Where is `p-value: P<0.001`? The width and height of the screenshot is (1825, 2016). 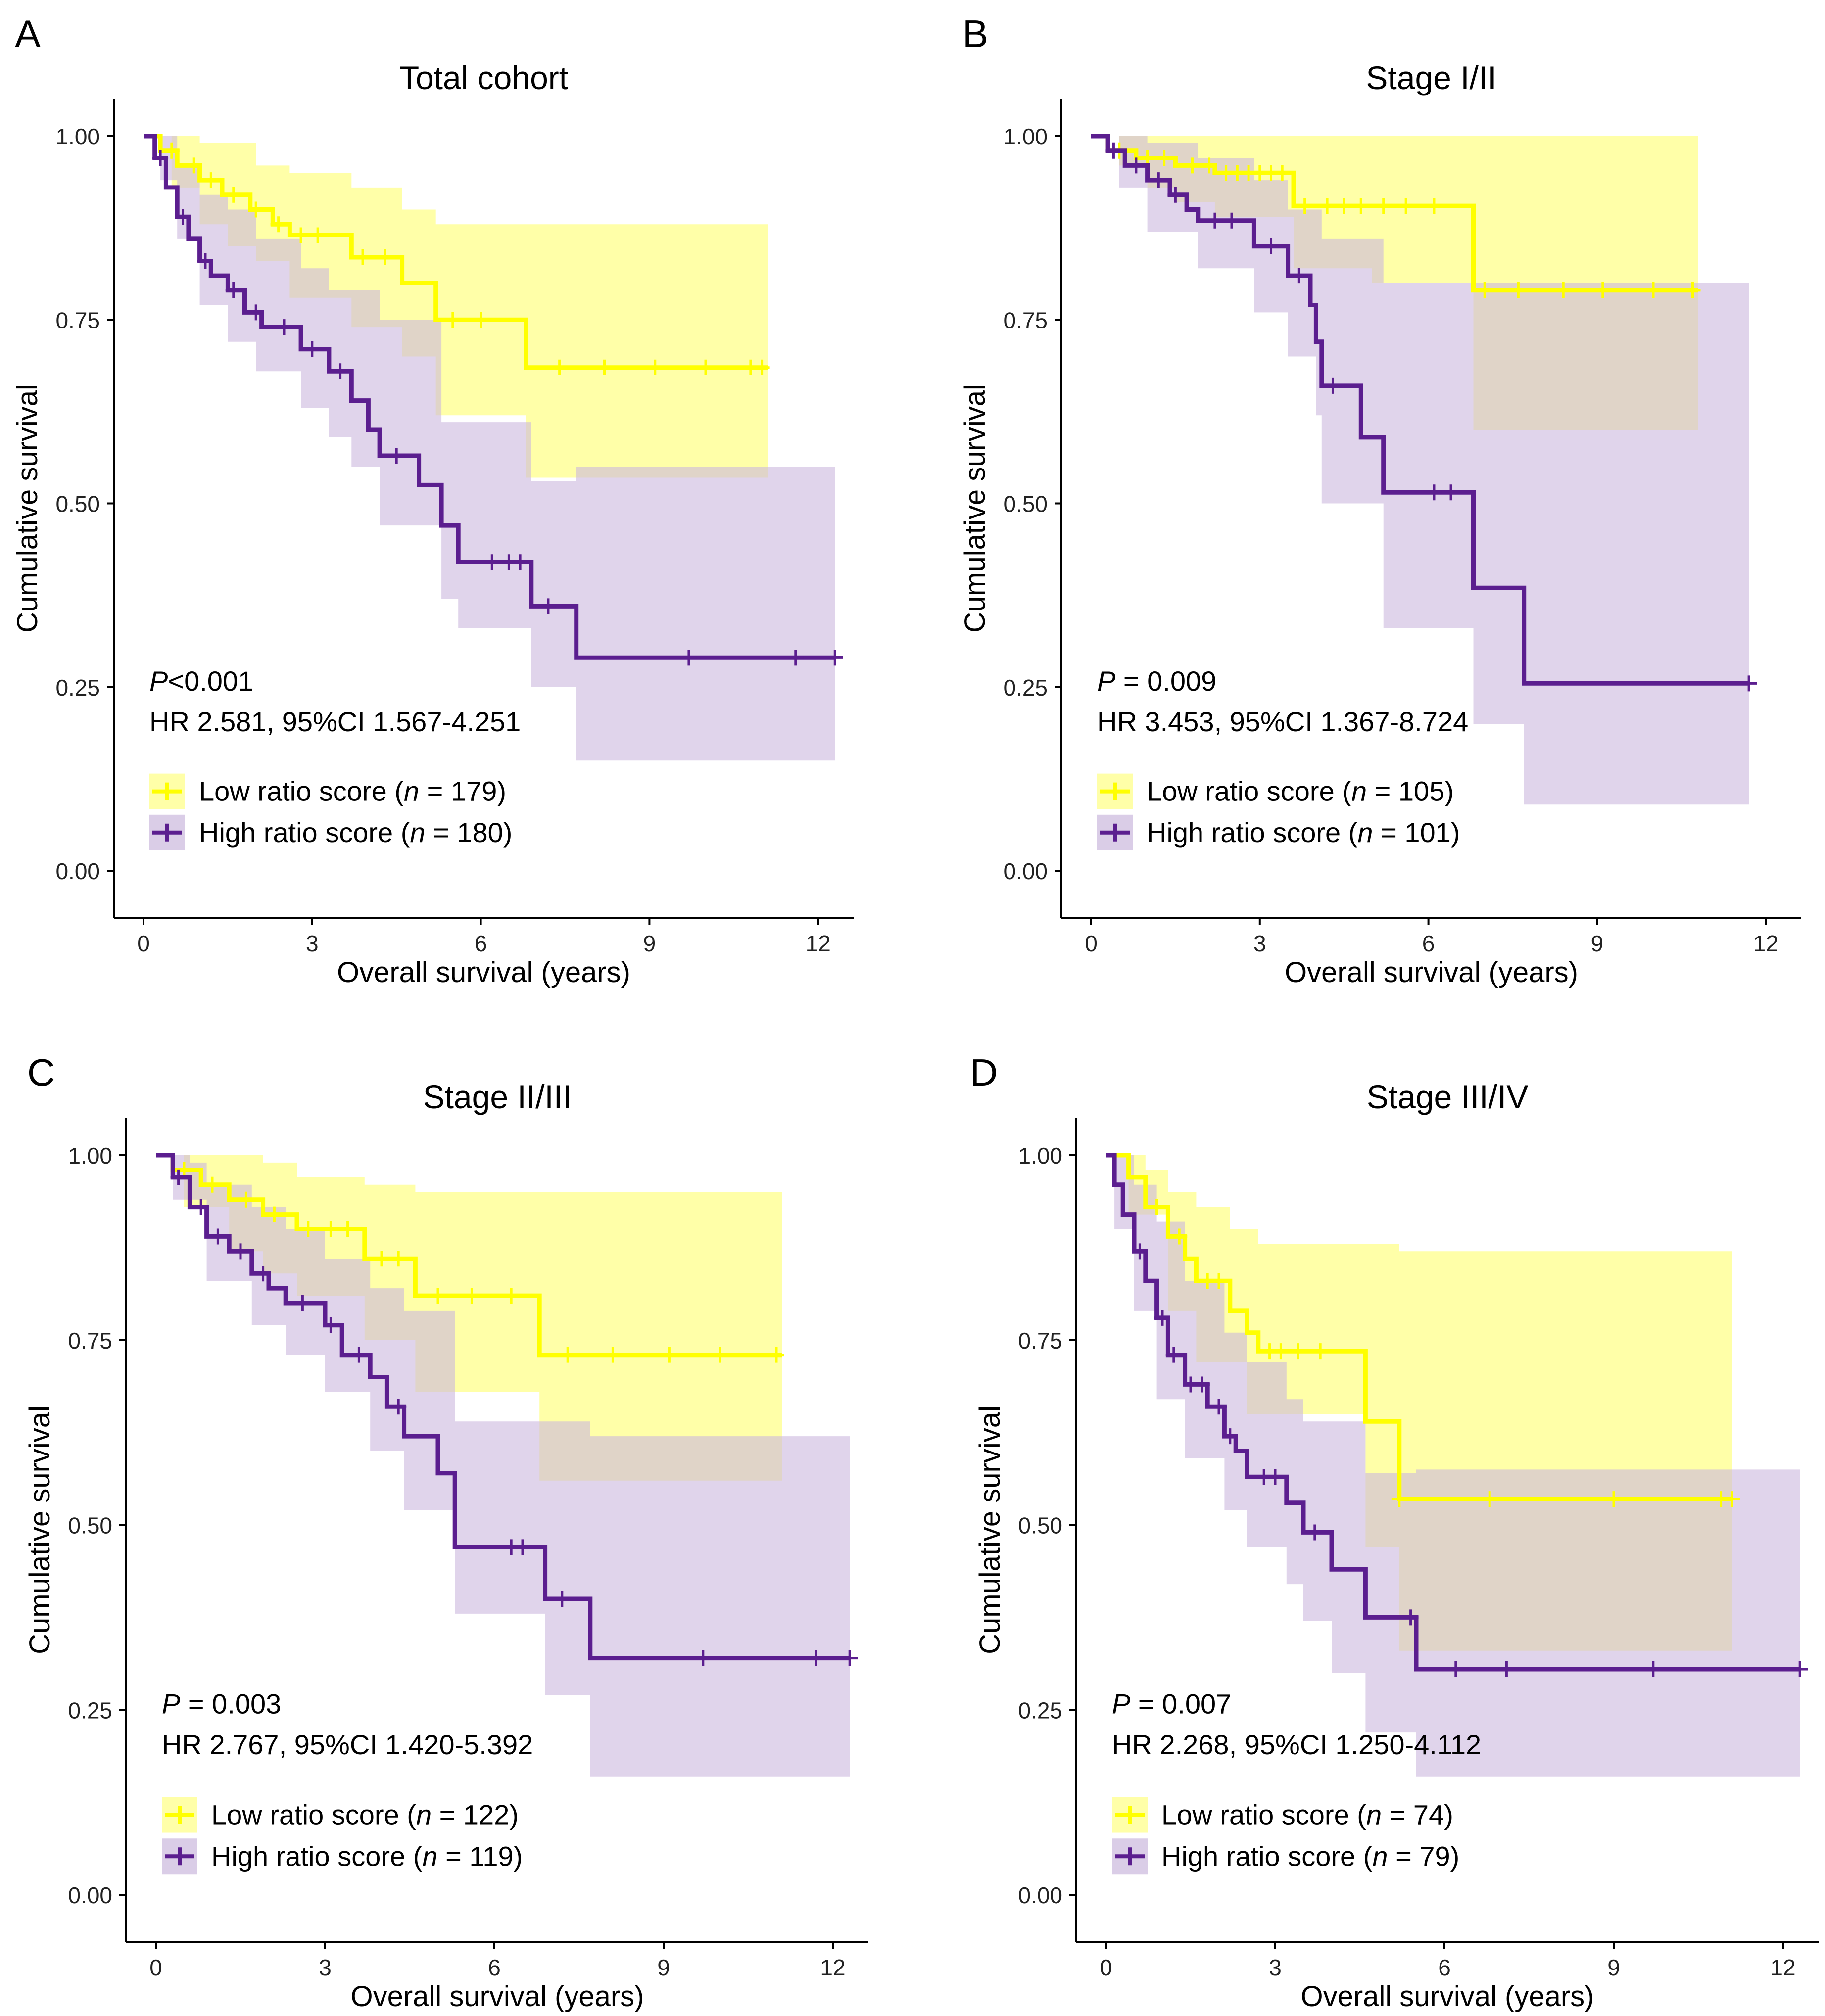 p-value: P<0.001 is located at coordinates (201, 681).